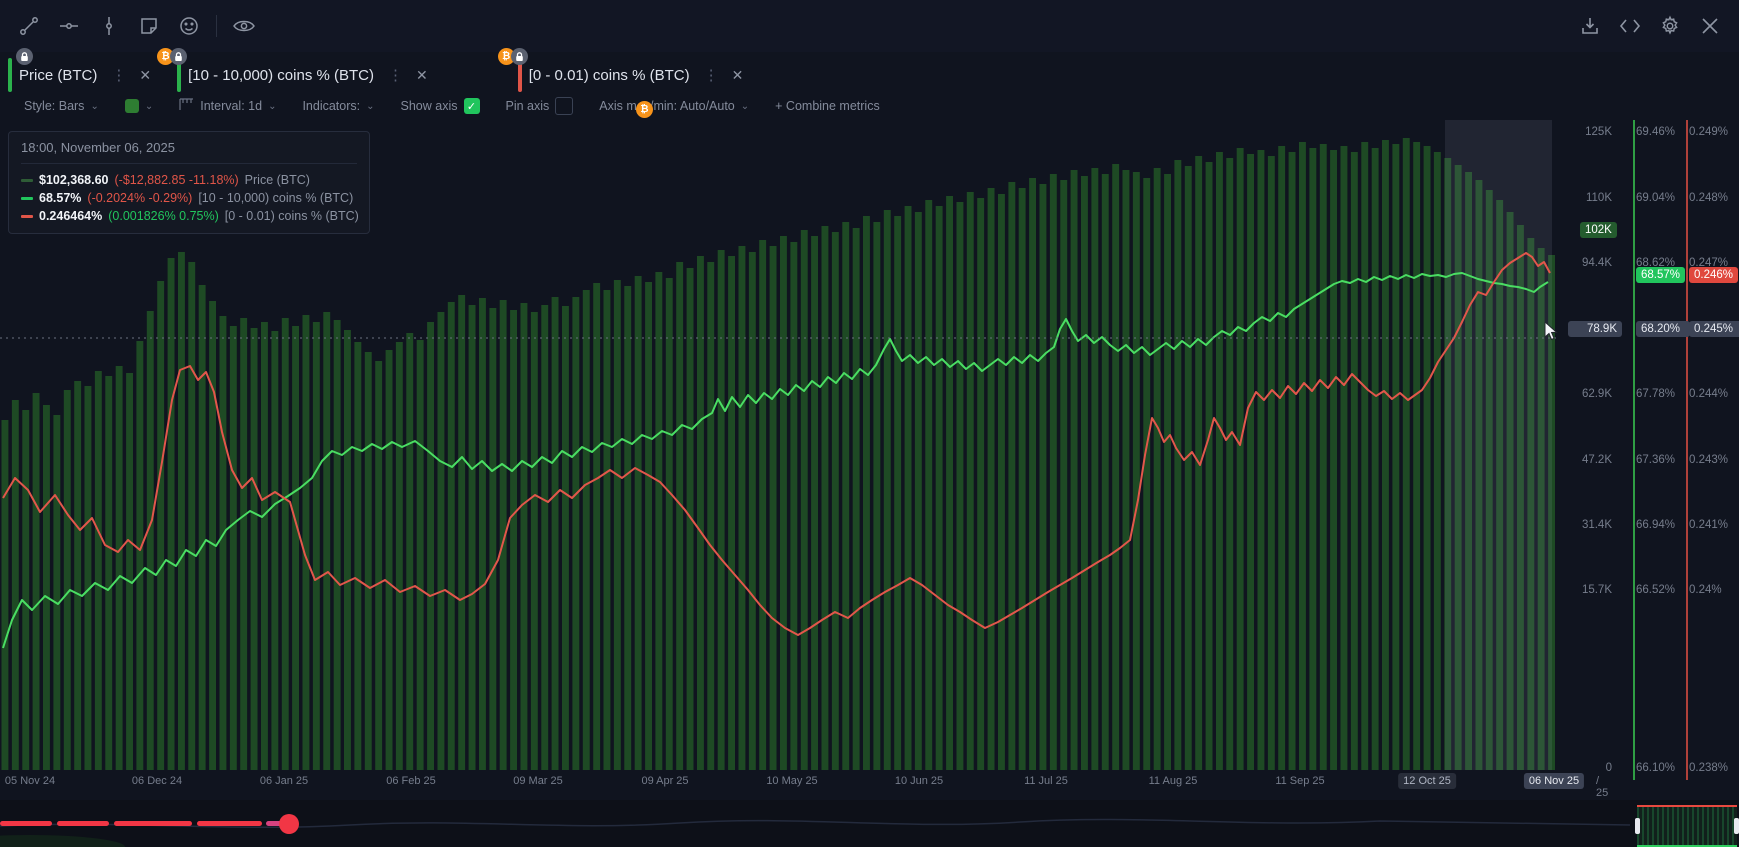  Describe the element at coordinates (665, 781) in the screenshot. I see `x-axis-label: 09 Apr 25` at that location.